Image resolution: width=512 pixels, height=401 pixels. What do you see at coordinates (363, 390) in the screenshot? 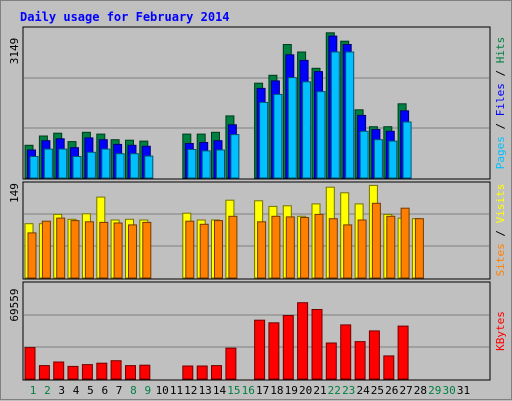
I see `day-label: 24` at bounding box center [363, 390].